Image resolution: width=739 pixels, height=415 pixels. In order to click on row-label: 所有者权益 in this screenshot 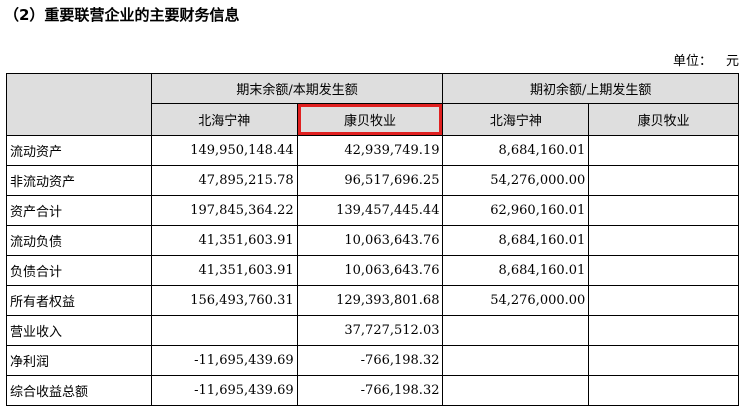, I will do `click(79, 300)`.